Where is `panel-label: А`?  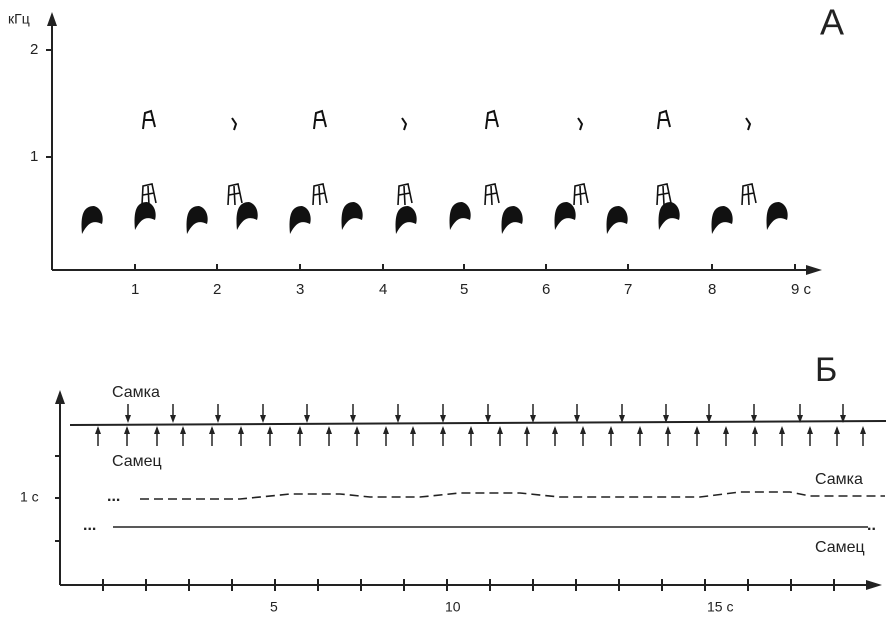 panel-label: А is located at coordinates (832, 22).